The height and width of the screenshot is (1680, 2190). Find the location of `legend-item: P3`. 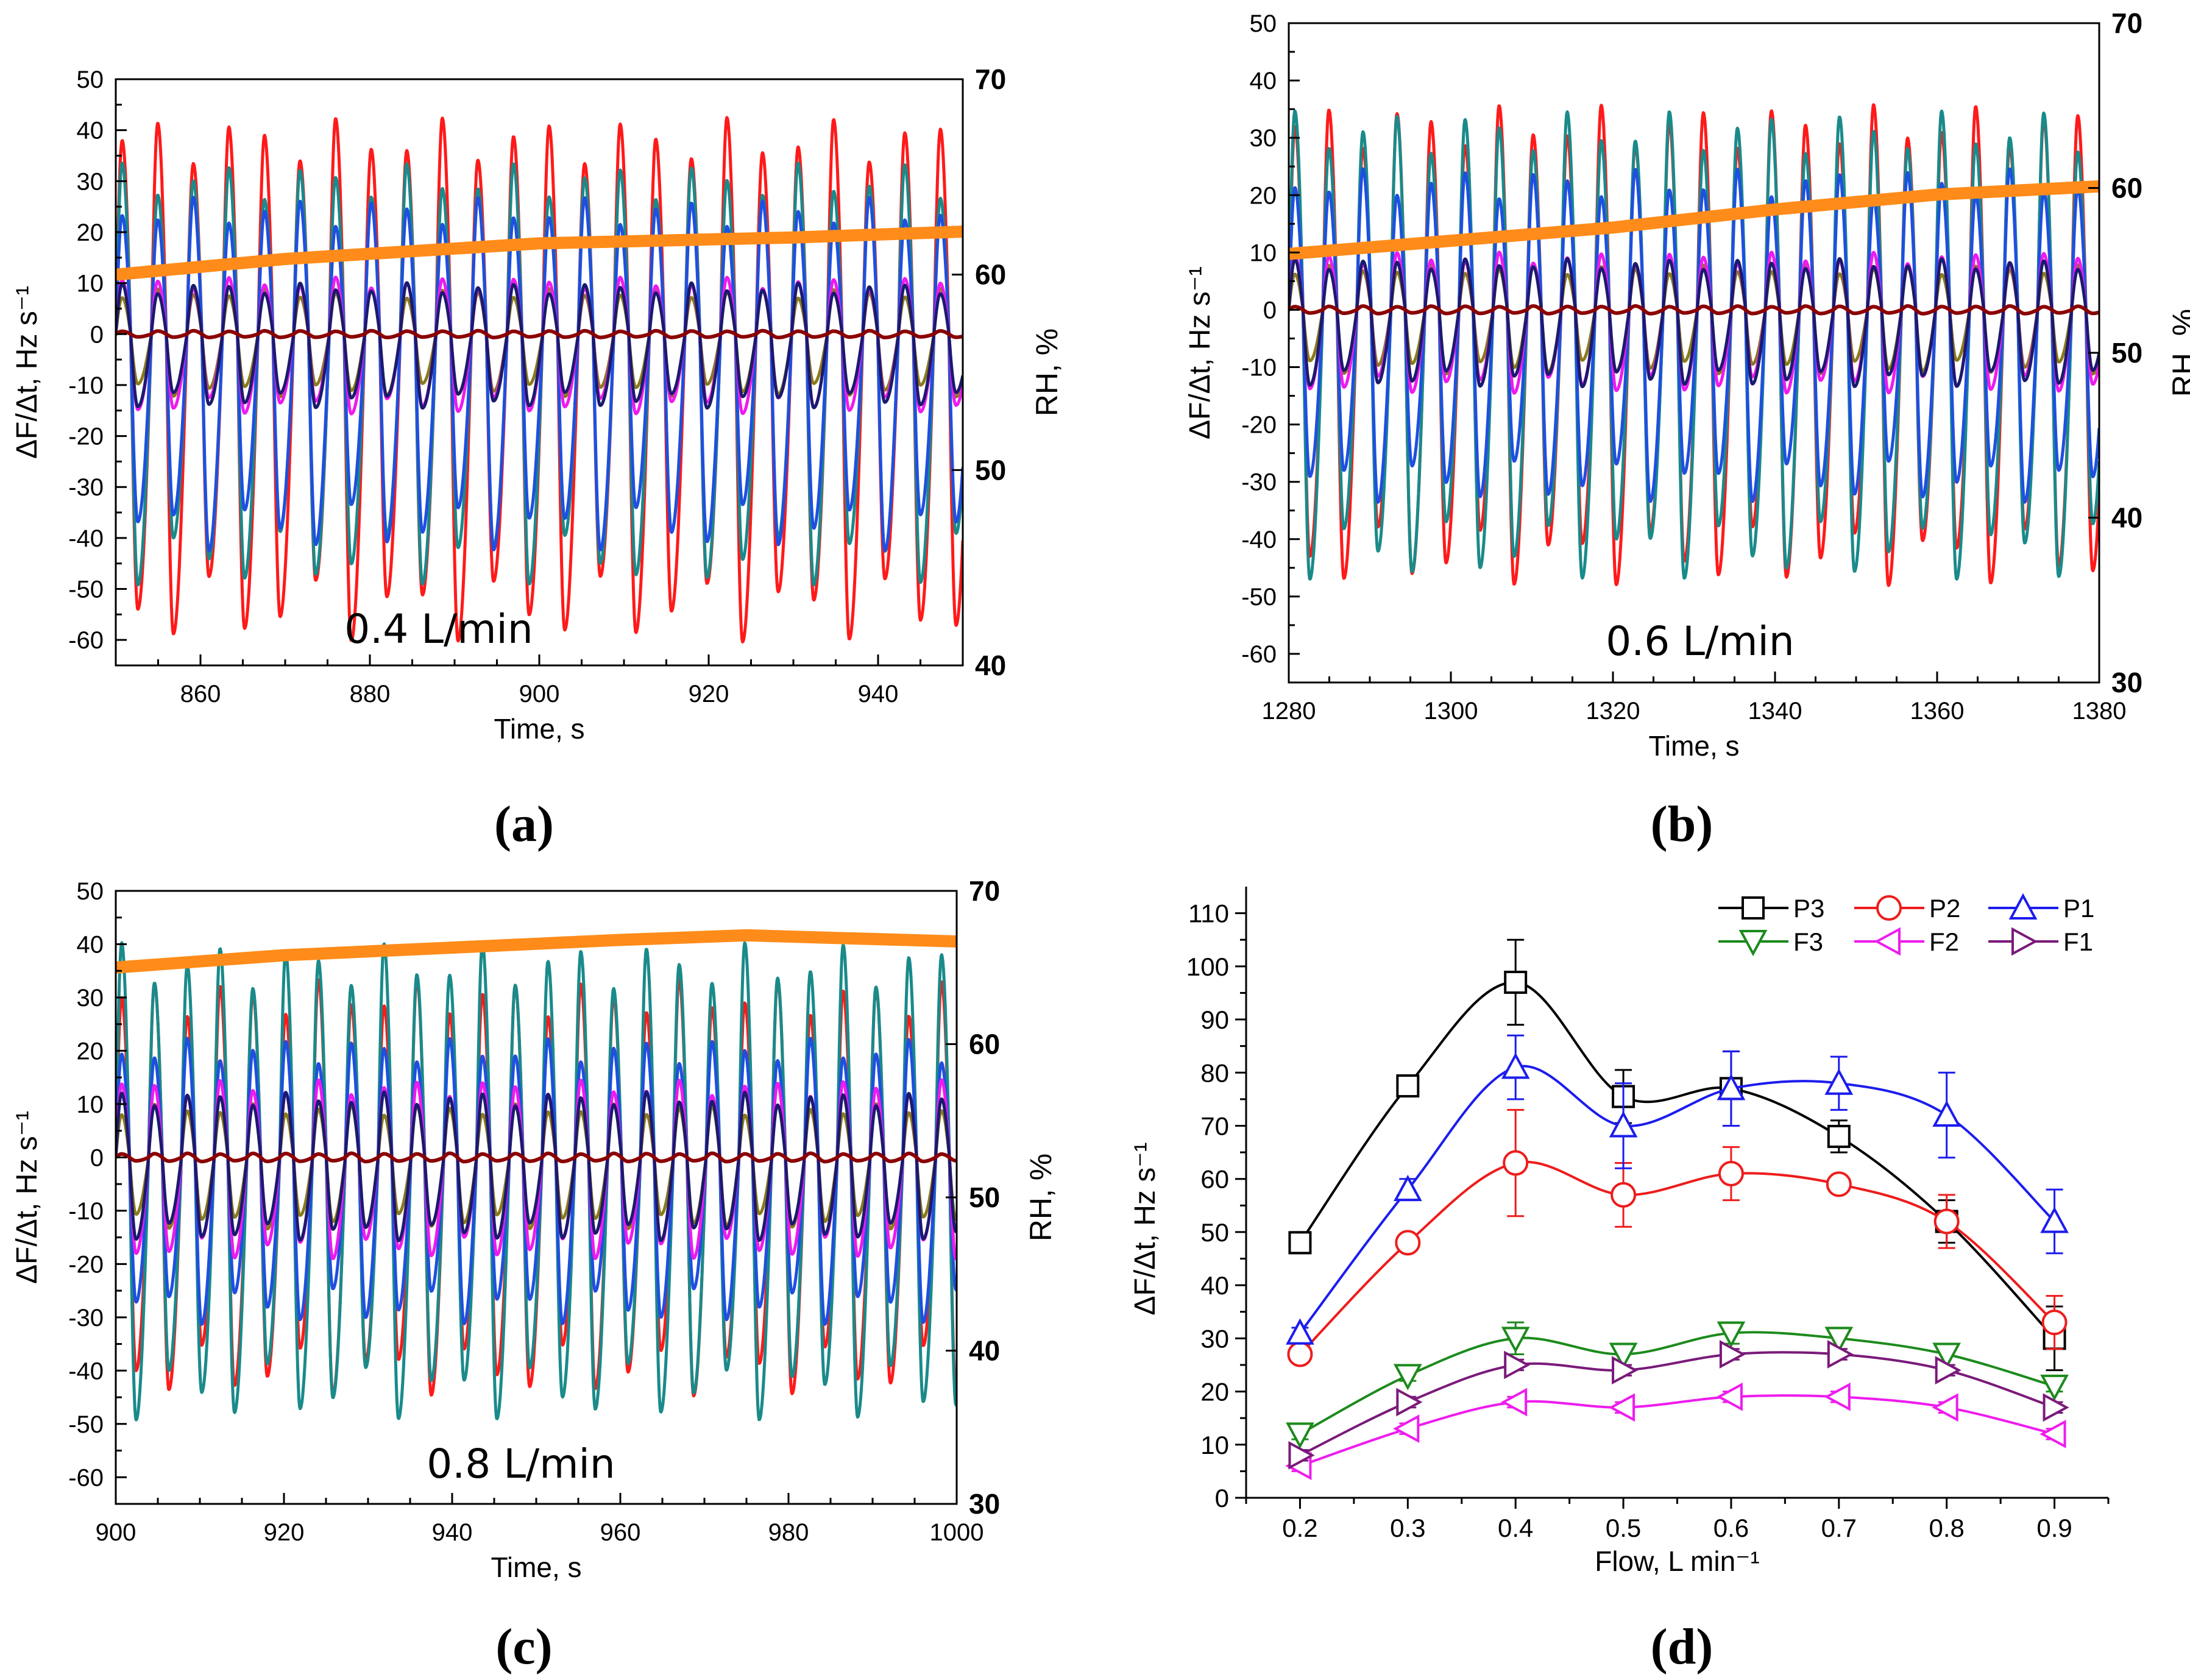

legend-item: P3 is located at coordinates (1771, 908).